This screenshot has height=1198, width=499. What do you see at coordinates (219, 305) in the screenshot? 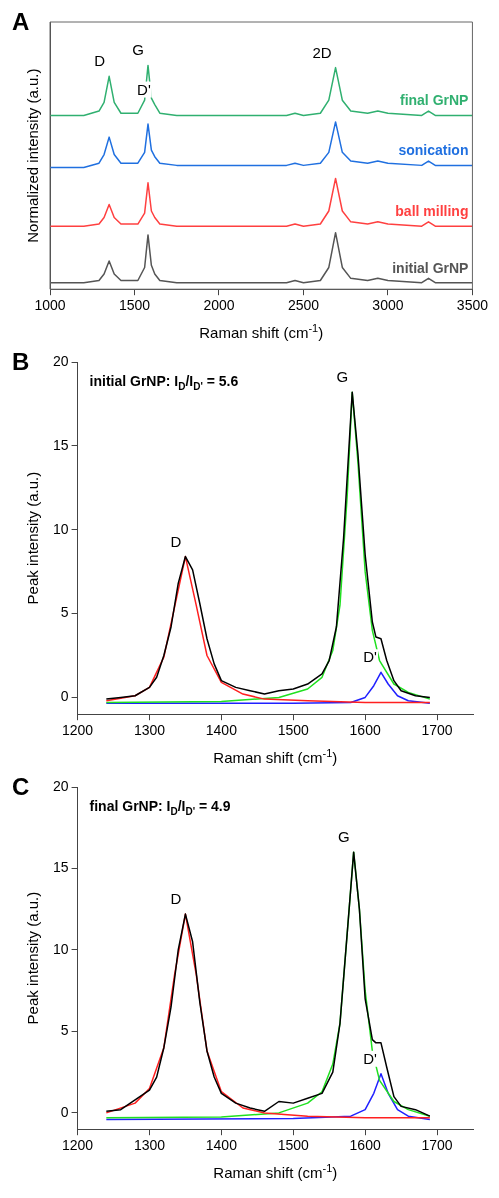
I see `x-tick-label: 2000` at bounding box center [219, 305].